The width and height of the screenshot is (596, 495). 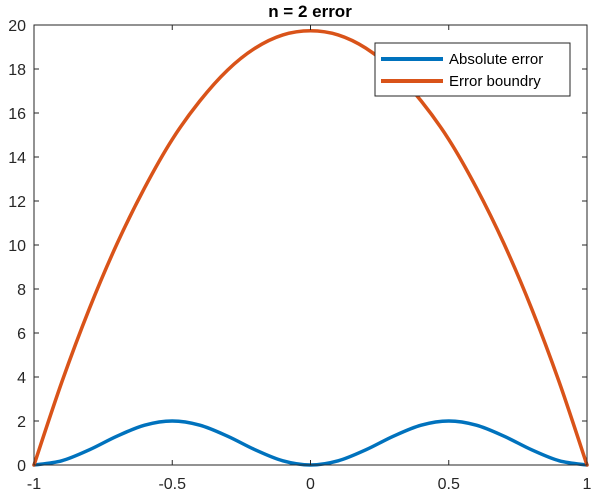 I want to click on legend-label-1: Absolute error, so click(x=496, y=59).